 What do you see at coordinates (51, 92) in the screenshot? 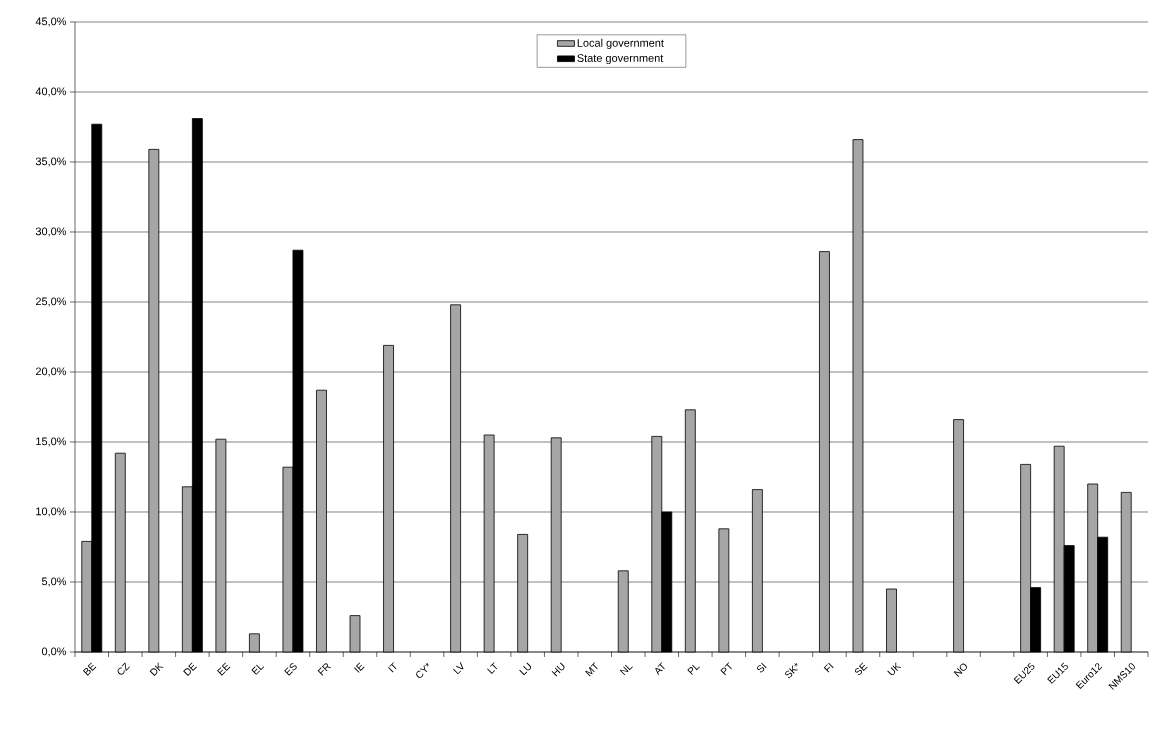
I see `y-tick-label: 40,0%` at bounding box center [51, 92].